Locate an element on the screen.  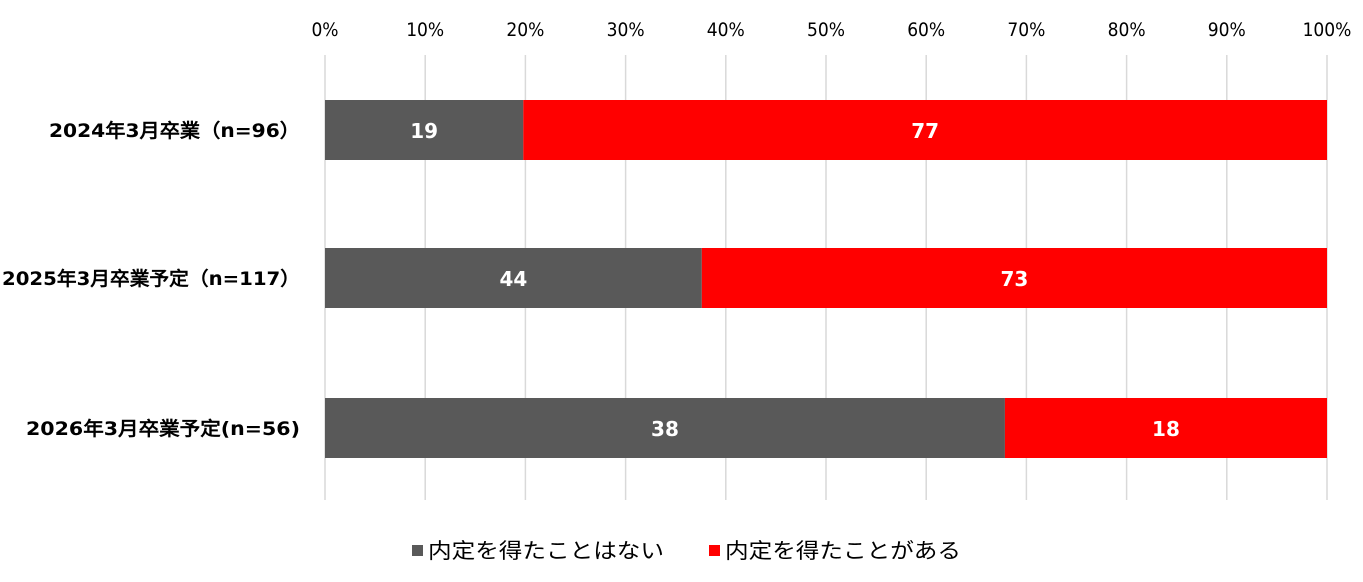
data-label: 18 is located at coordinates (1166, 429).